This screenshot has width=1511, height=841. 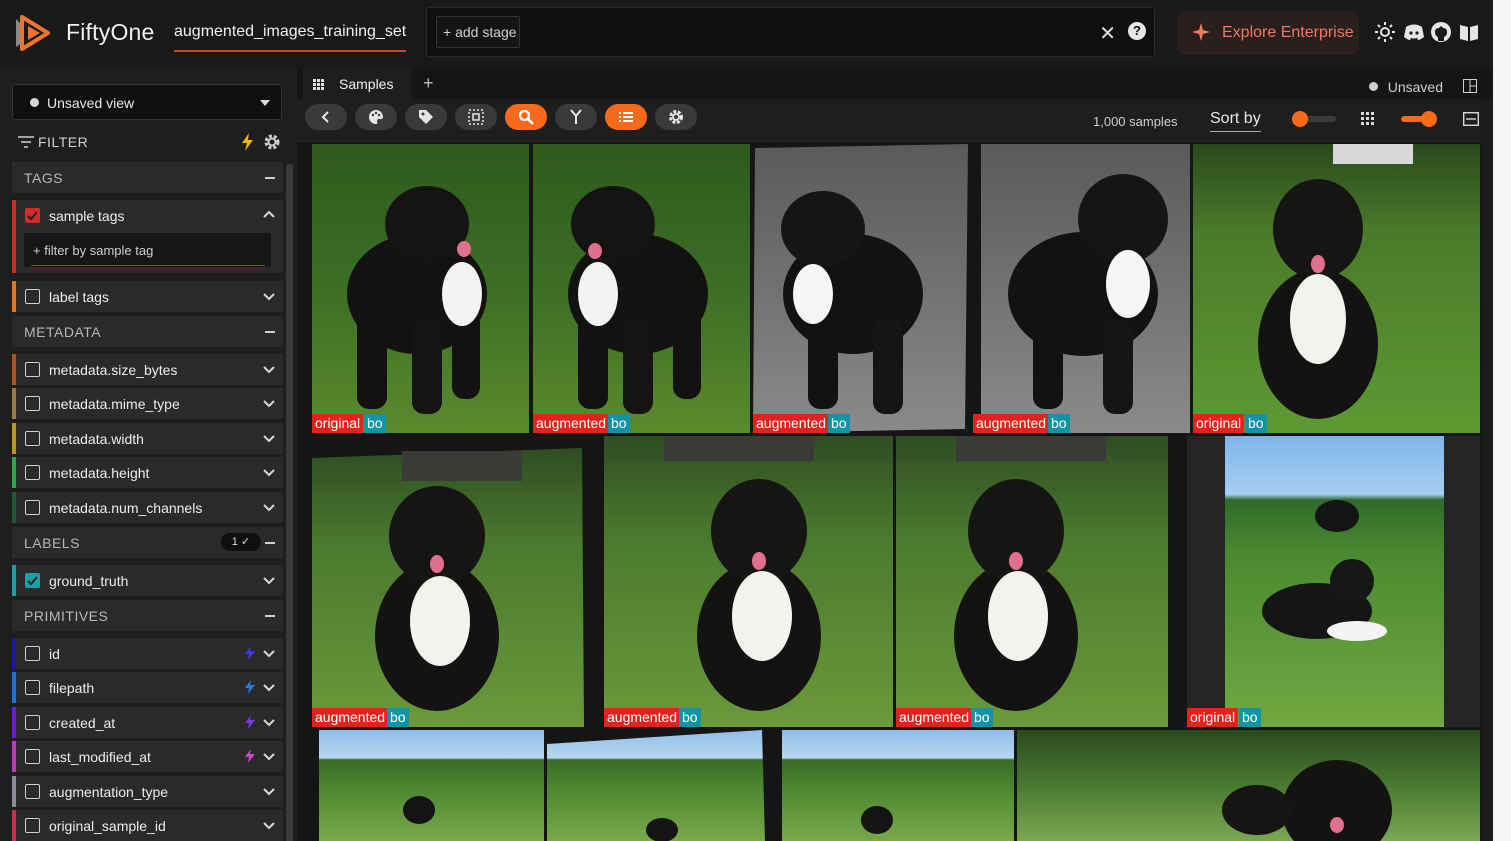 What do you see at coordinates (626, 117) in the screenshot?
I see `list-view-button` at bounding box center [626, 117].